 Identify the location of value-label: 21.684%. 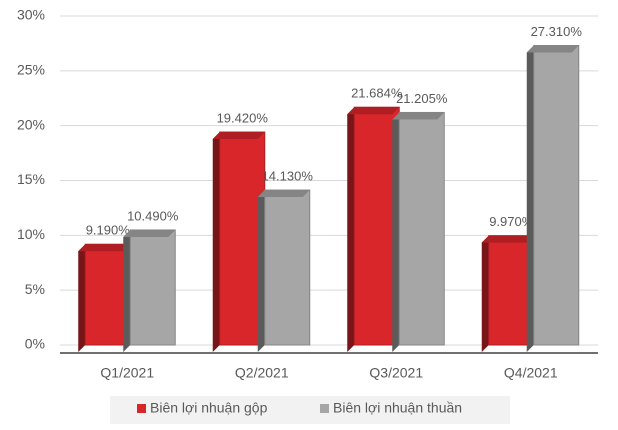
(377, 93).